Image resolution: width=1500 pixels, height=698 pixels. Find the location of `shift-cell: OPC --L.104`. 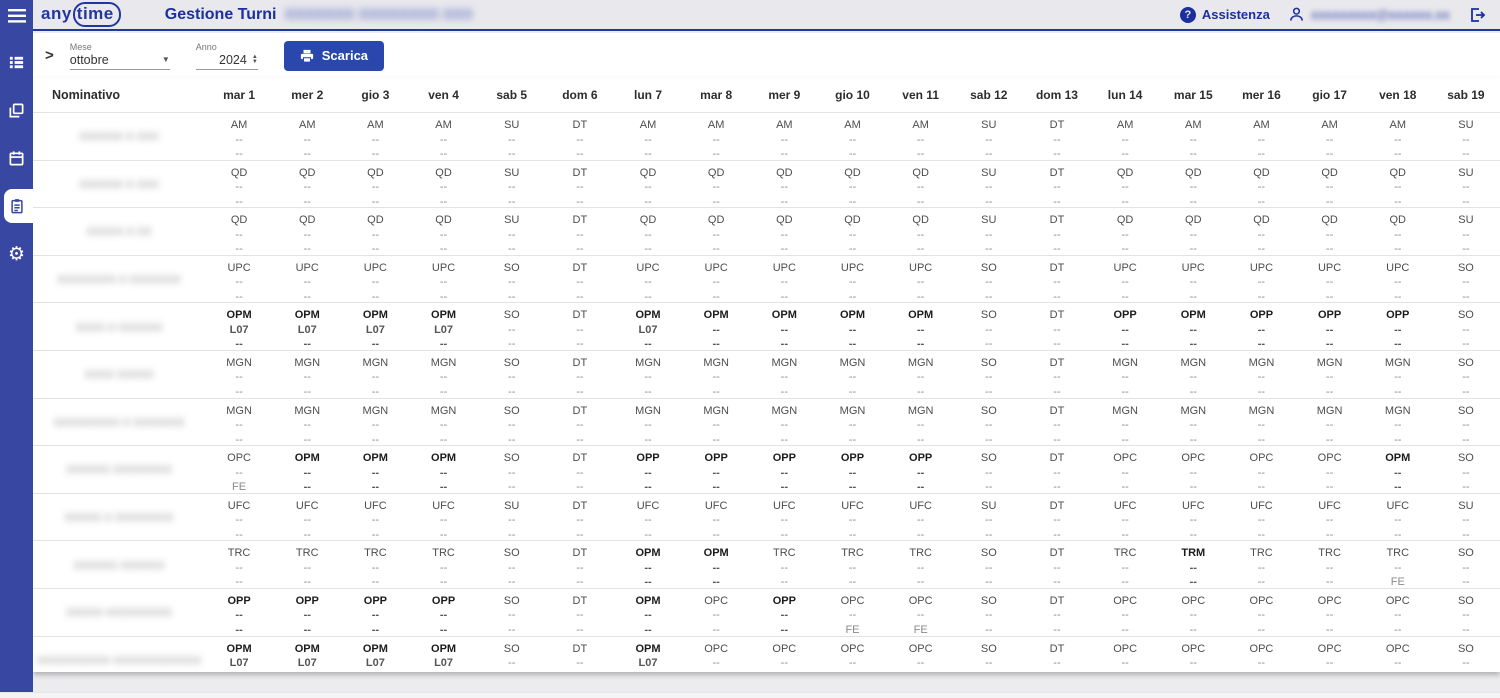

shift-cell: OPC --L.104 is located at coordinates (716, 654).